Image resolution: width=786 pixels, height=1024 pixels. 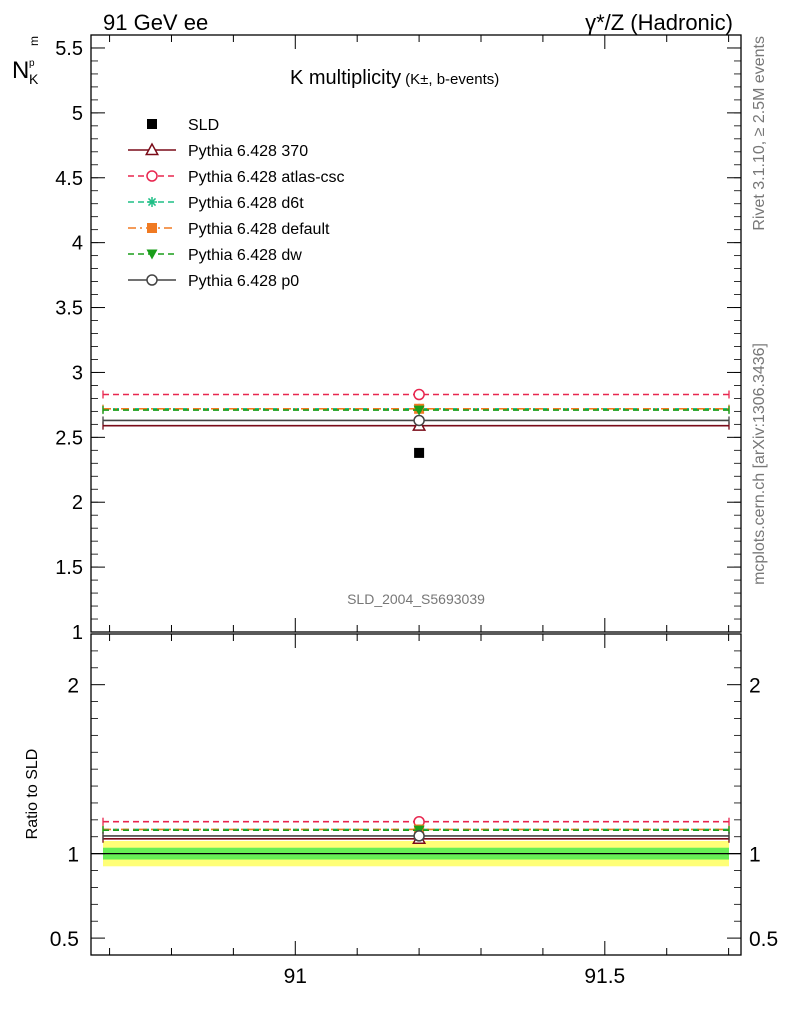 What do you see at coordinates (64, 939) in the screenshot?
I see `ratio-y-tick-label: 0.5` at bounding box center [64, 939].